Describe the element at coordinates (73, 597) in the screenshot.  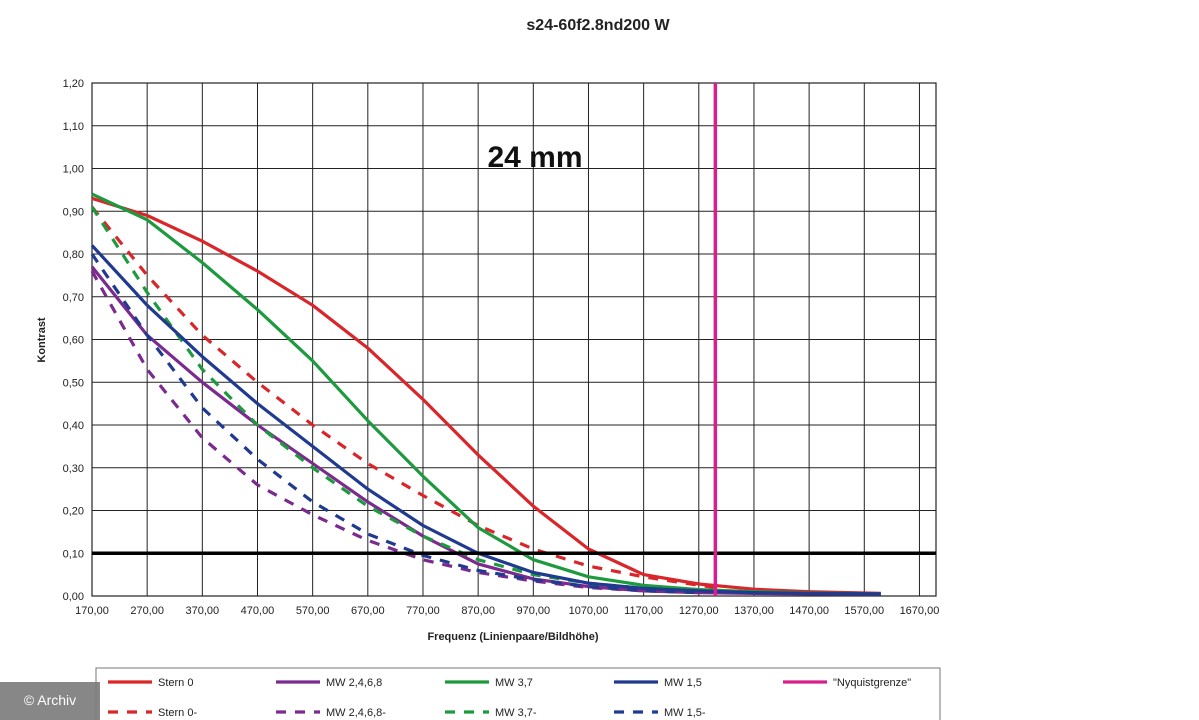
I see `y-tick-label: 0,00` at that location.